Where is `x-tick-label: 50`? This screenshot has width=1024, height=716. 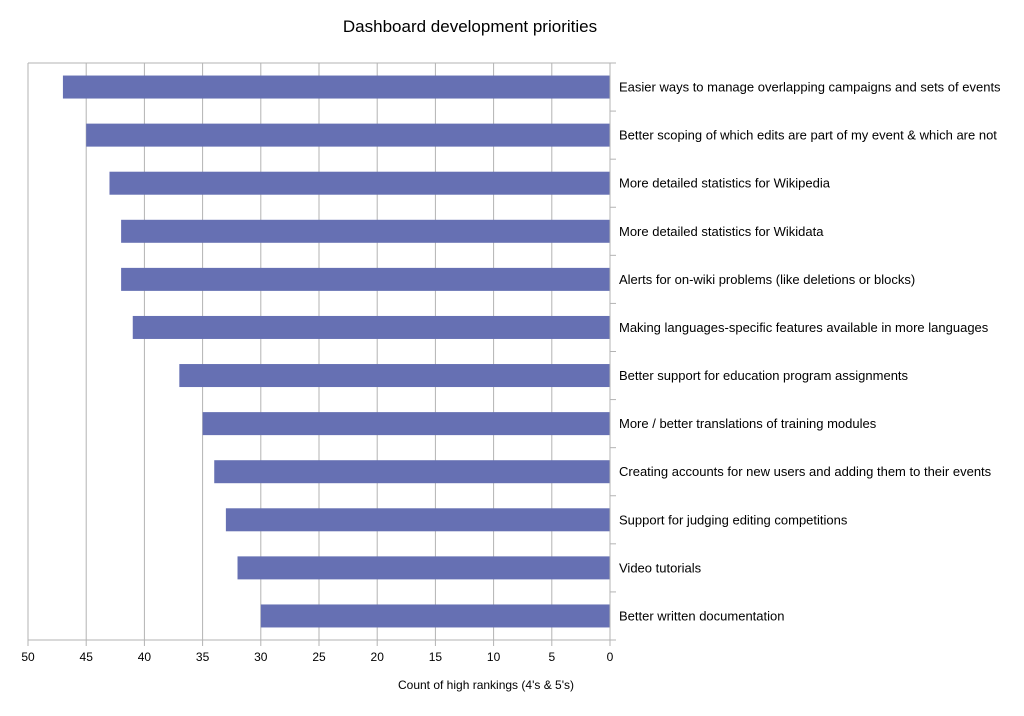 x-tick-label: 50 is located at coordinates (28, 657).